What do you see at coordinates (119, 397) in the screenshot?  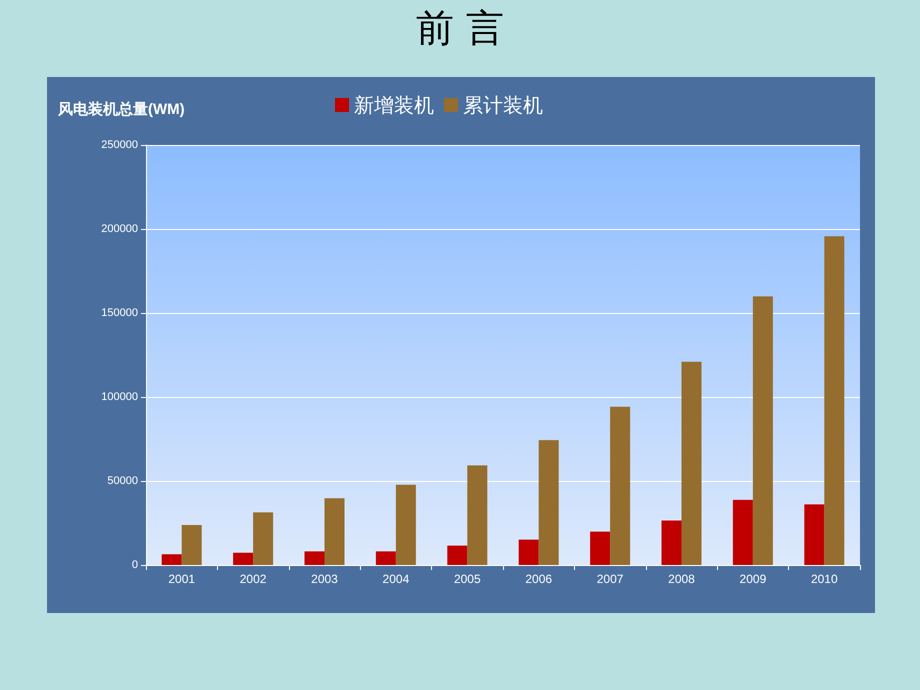 I see `y-tick-label: 100000` at bounding box center [119, 397].